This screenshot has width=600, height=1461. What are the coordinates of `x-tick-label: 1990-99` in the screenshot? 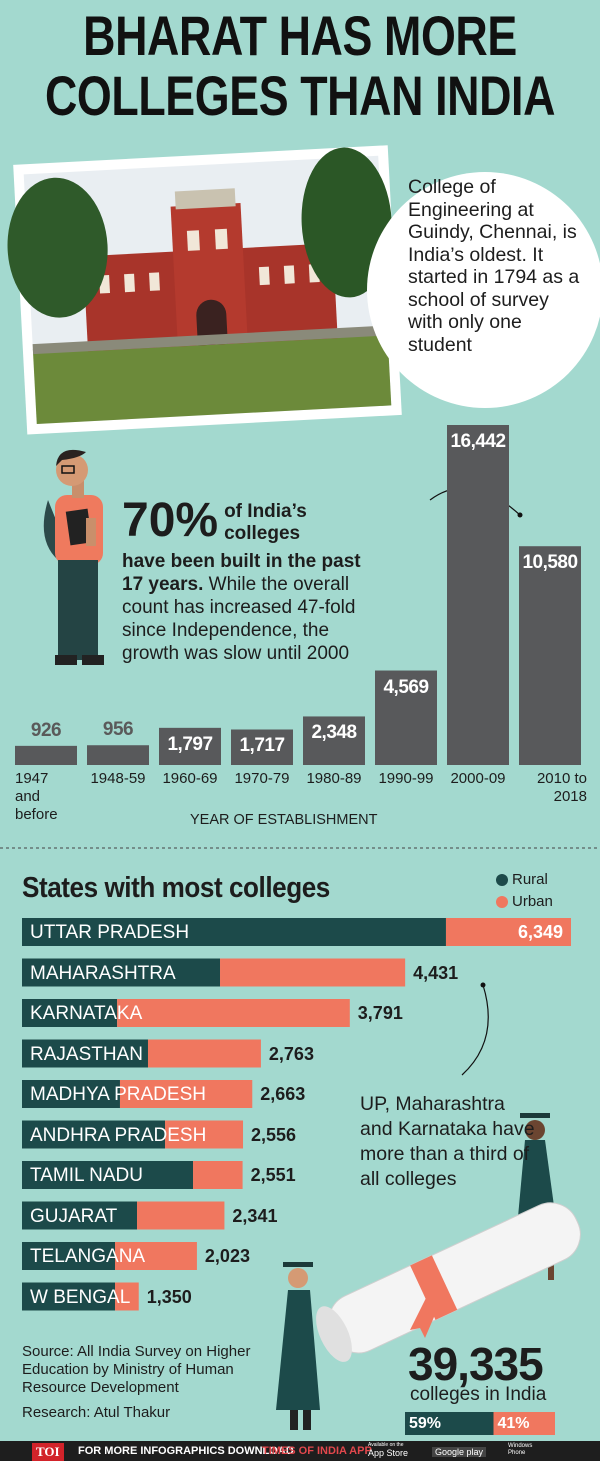 It's located at (406, 778).